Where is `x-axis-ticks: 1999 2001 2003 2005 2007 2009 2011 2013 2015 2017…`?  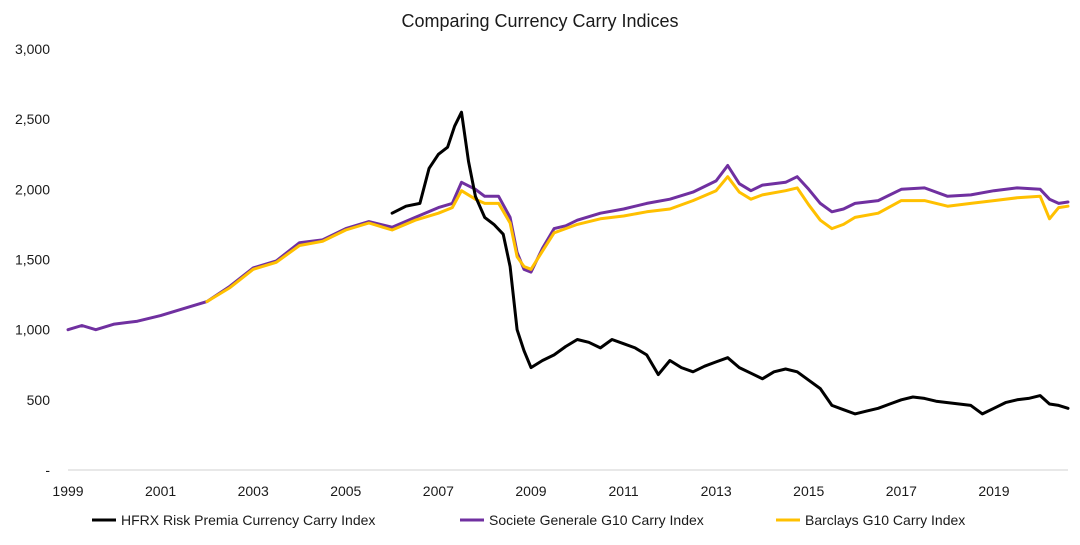
x-axis-ticks: 1999 2001 2003 2005 2007 2009 2011 2013 2015 2017… is located at coordinates (530, 491).